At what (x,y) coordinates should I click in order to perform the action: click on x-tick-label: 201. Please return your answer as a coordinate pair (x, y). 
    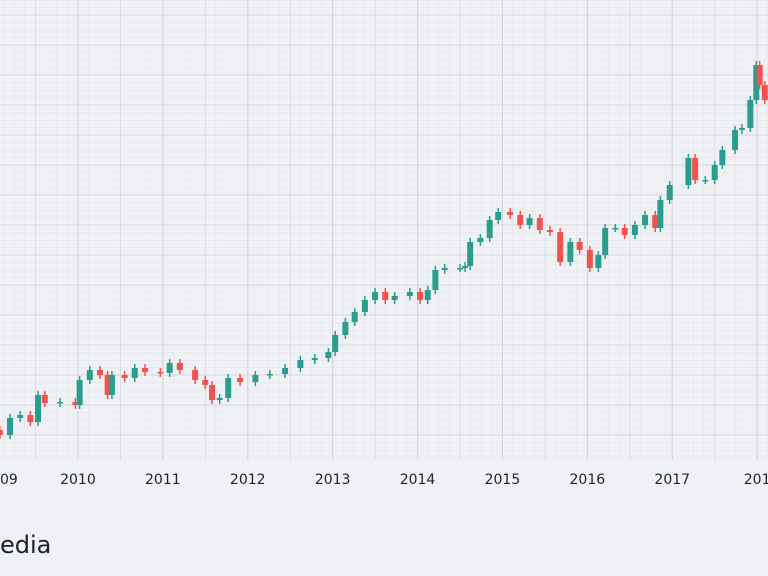
    Looking at the image, I should click on (756, 480).